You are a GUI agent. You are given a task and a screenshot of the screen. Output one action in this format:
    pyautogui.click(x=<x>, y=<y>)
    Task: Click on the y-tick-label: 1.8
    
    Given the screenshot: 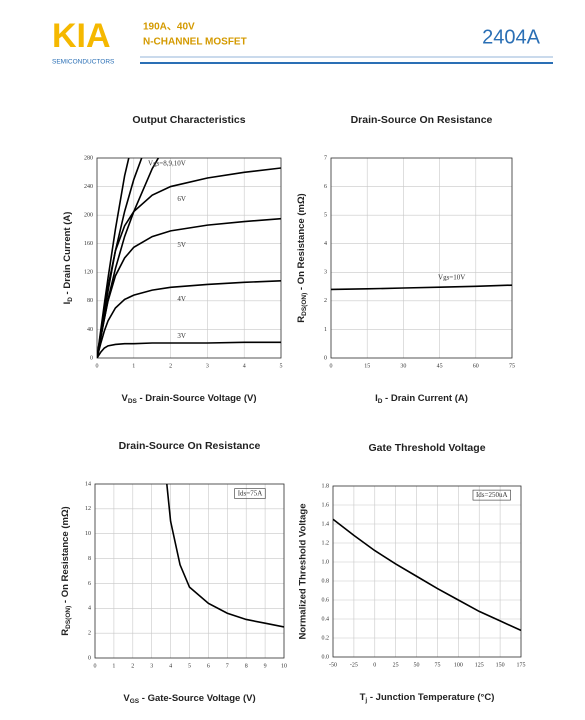 What is the action you would take?
    pyautogui.click(x=326, y=486)
    